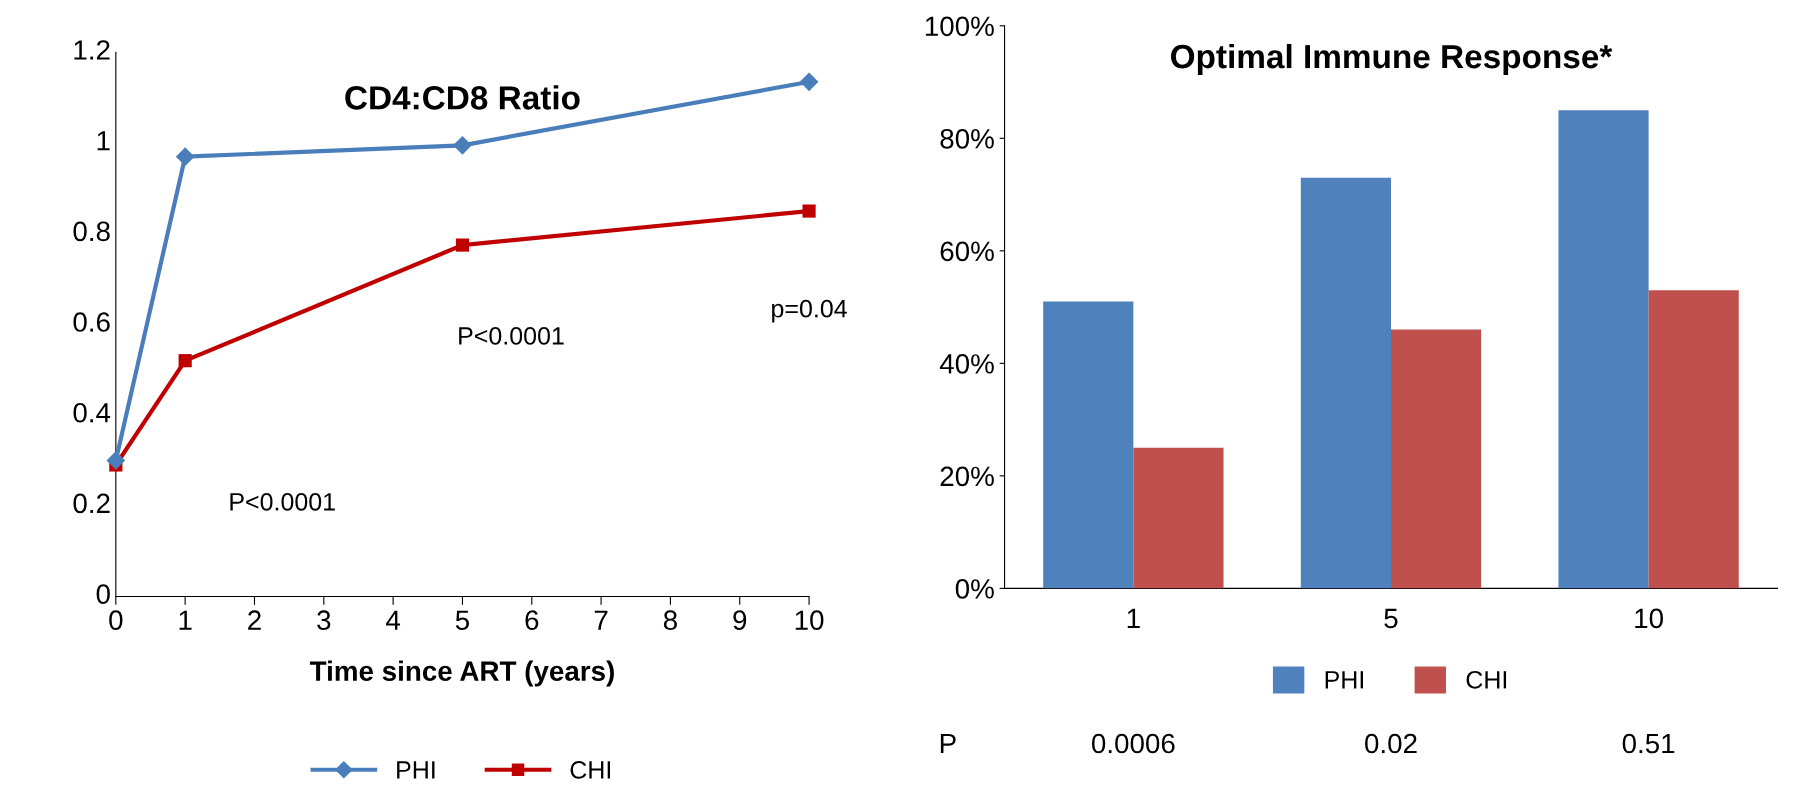  I want to click on y-tick-label: 100%, so click(959, 26).